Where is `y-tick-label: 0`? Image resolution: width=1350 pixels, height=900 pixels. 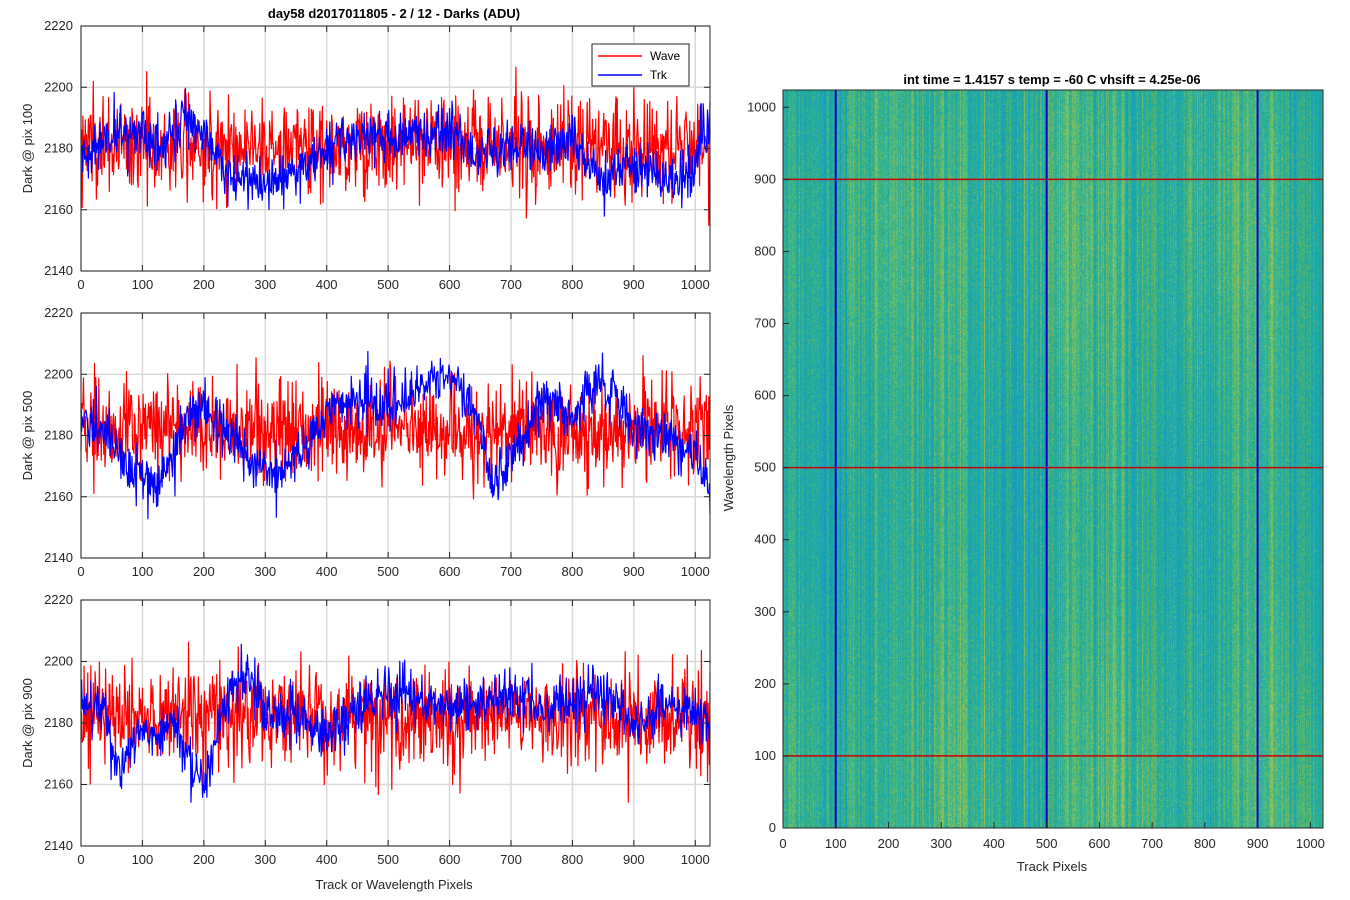
y-tick-label: 0 is located at coordinates (772, 827).